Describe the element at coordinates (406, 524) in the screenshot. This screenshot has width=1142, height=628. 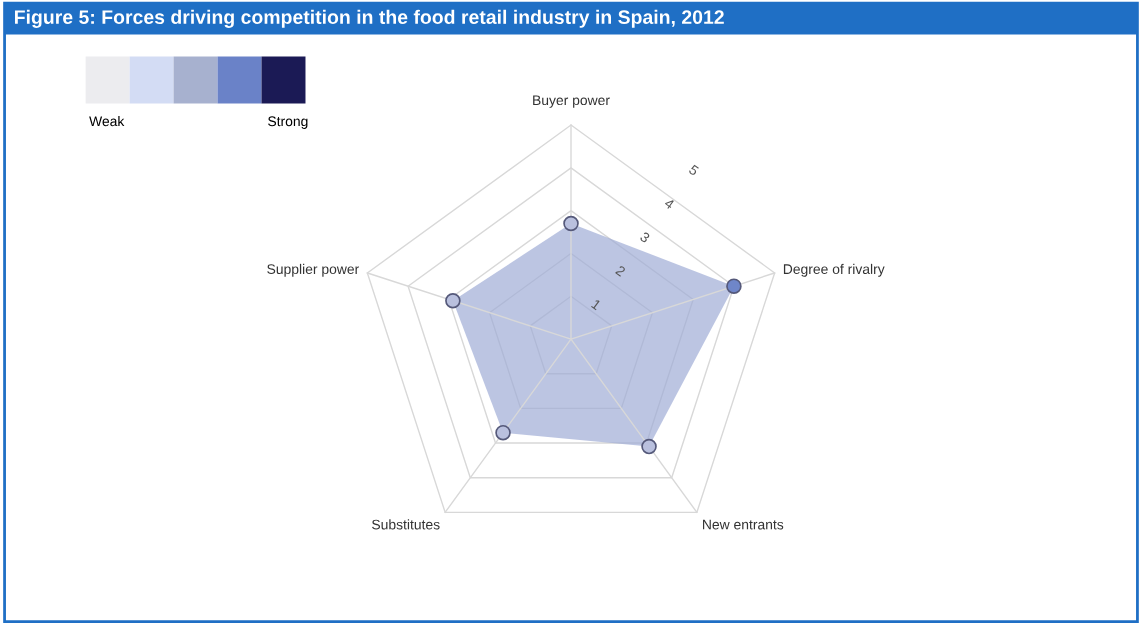
I see `spoke-label: Substitutes` at that location.